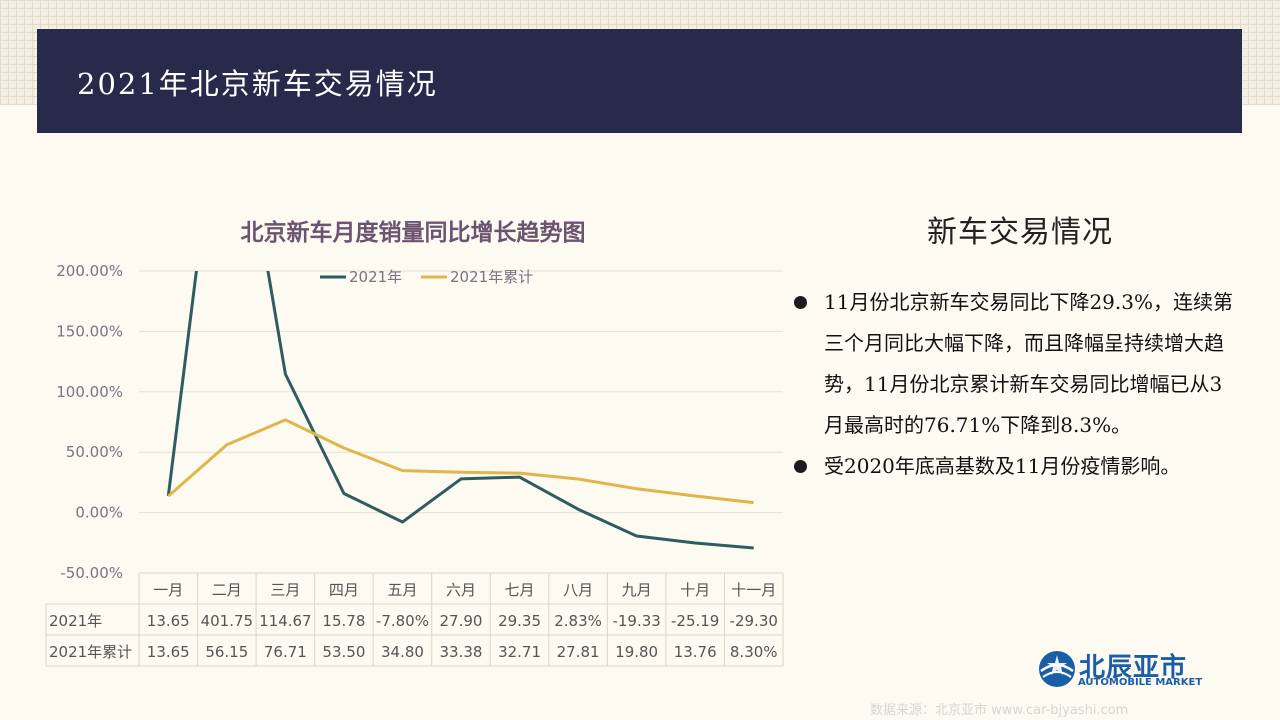  What do you see at coordinates (1057, 669) in the screenshot?
I see `globe-car-icon` at bounding box center [1057, 669].